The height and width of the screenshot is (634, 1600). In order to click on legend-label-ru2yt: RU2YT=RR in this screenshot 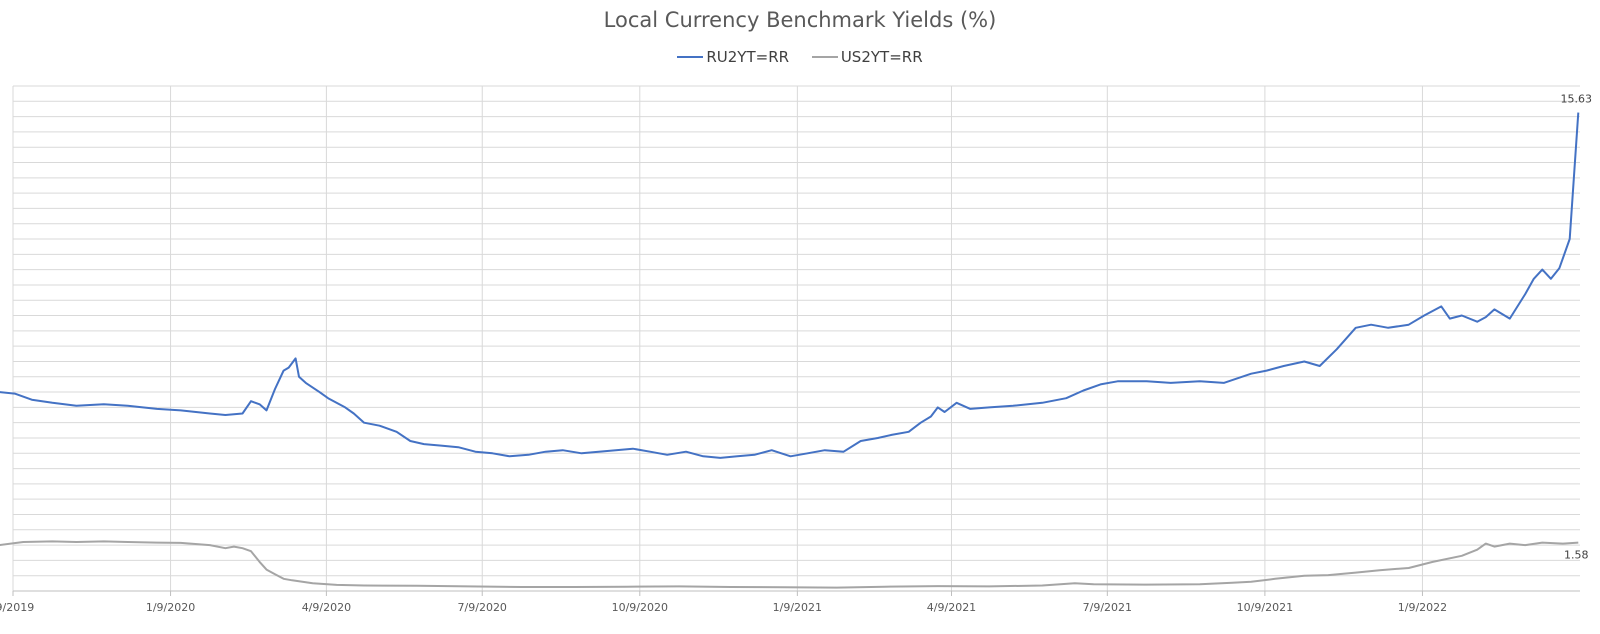, I will do `click(748, 57)`.